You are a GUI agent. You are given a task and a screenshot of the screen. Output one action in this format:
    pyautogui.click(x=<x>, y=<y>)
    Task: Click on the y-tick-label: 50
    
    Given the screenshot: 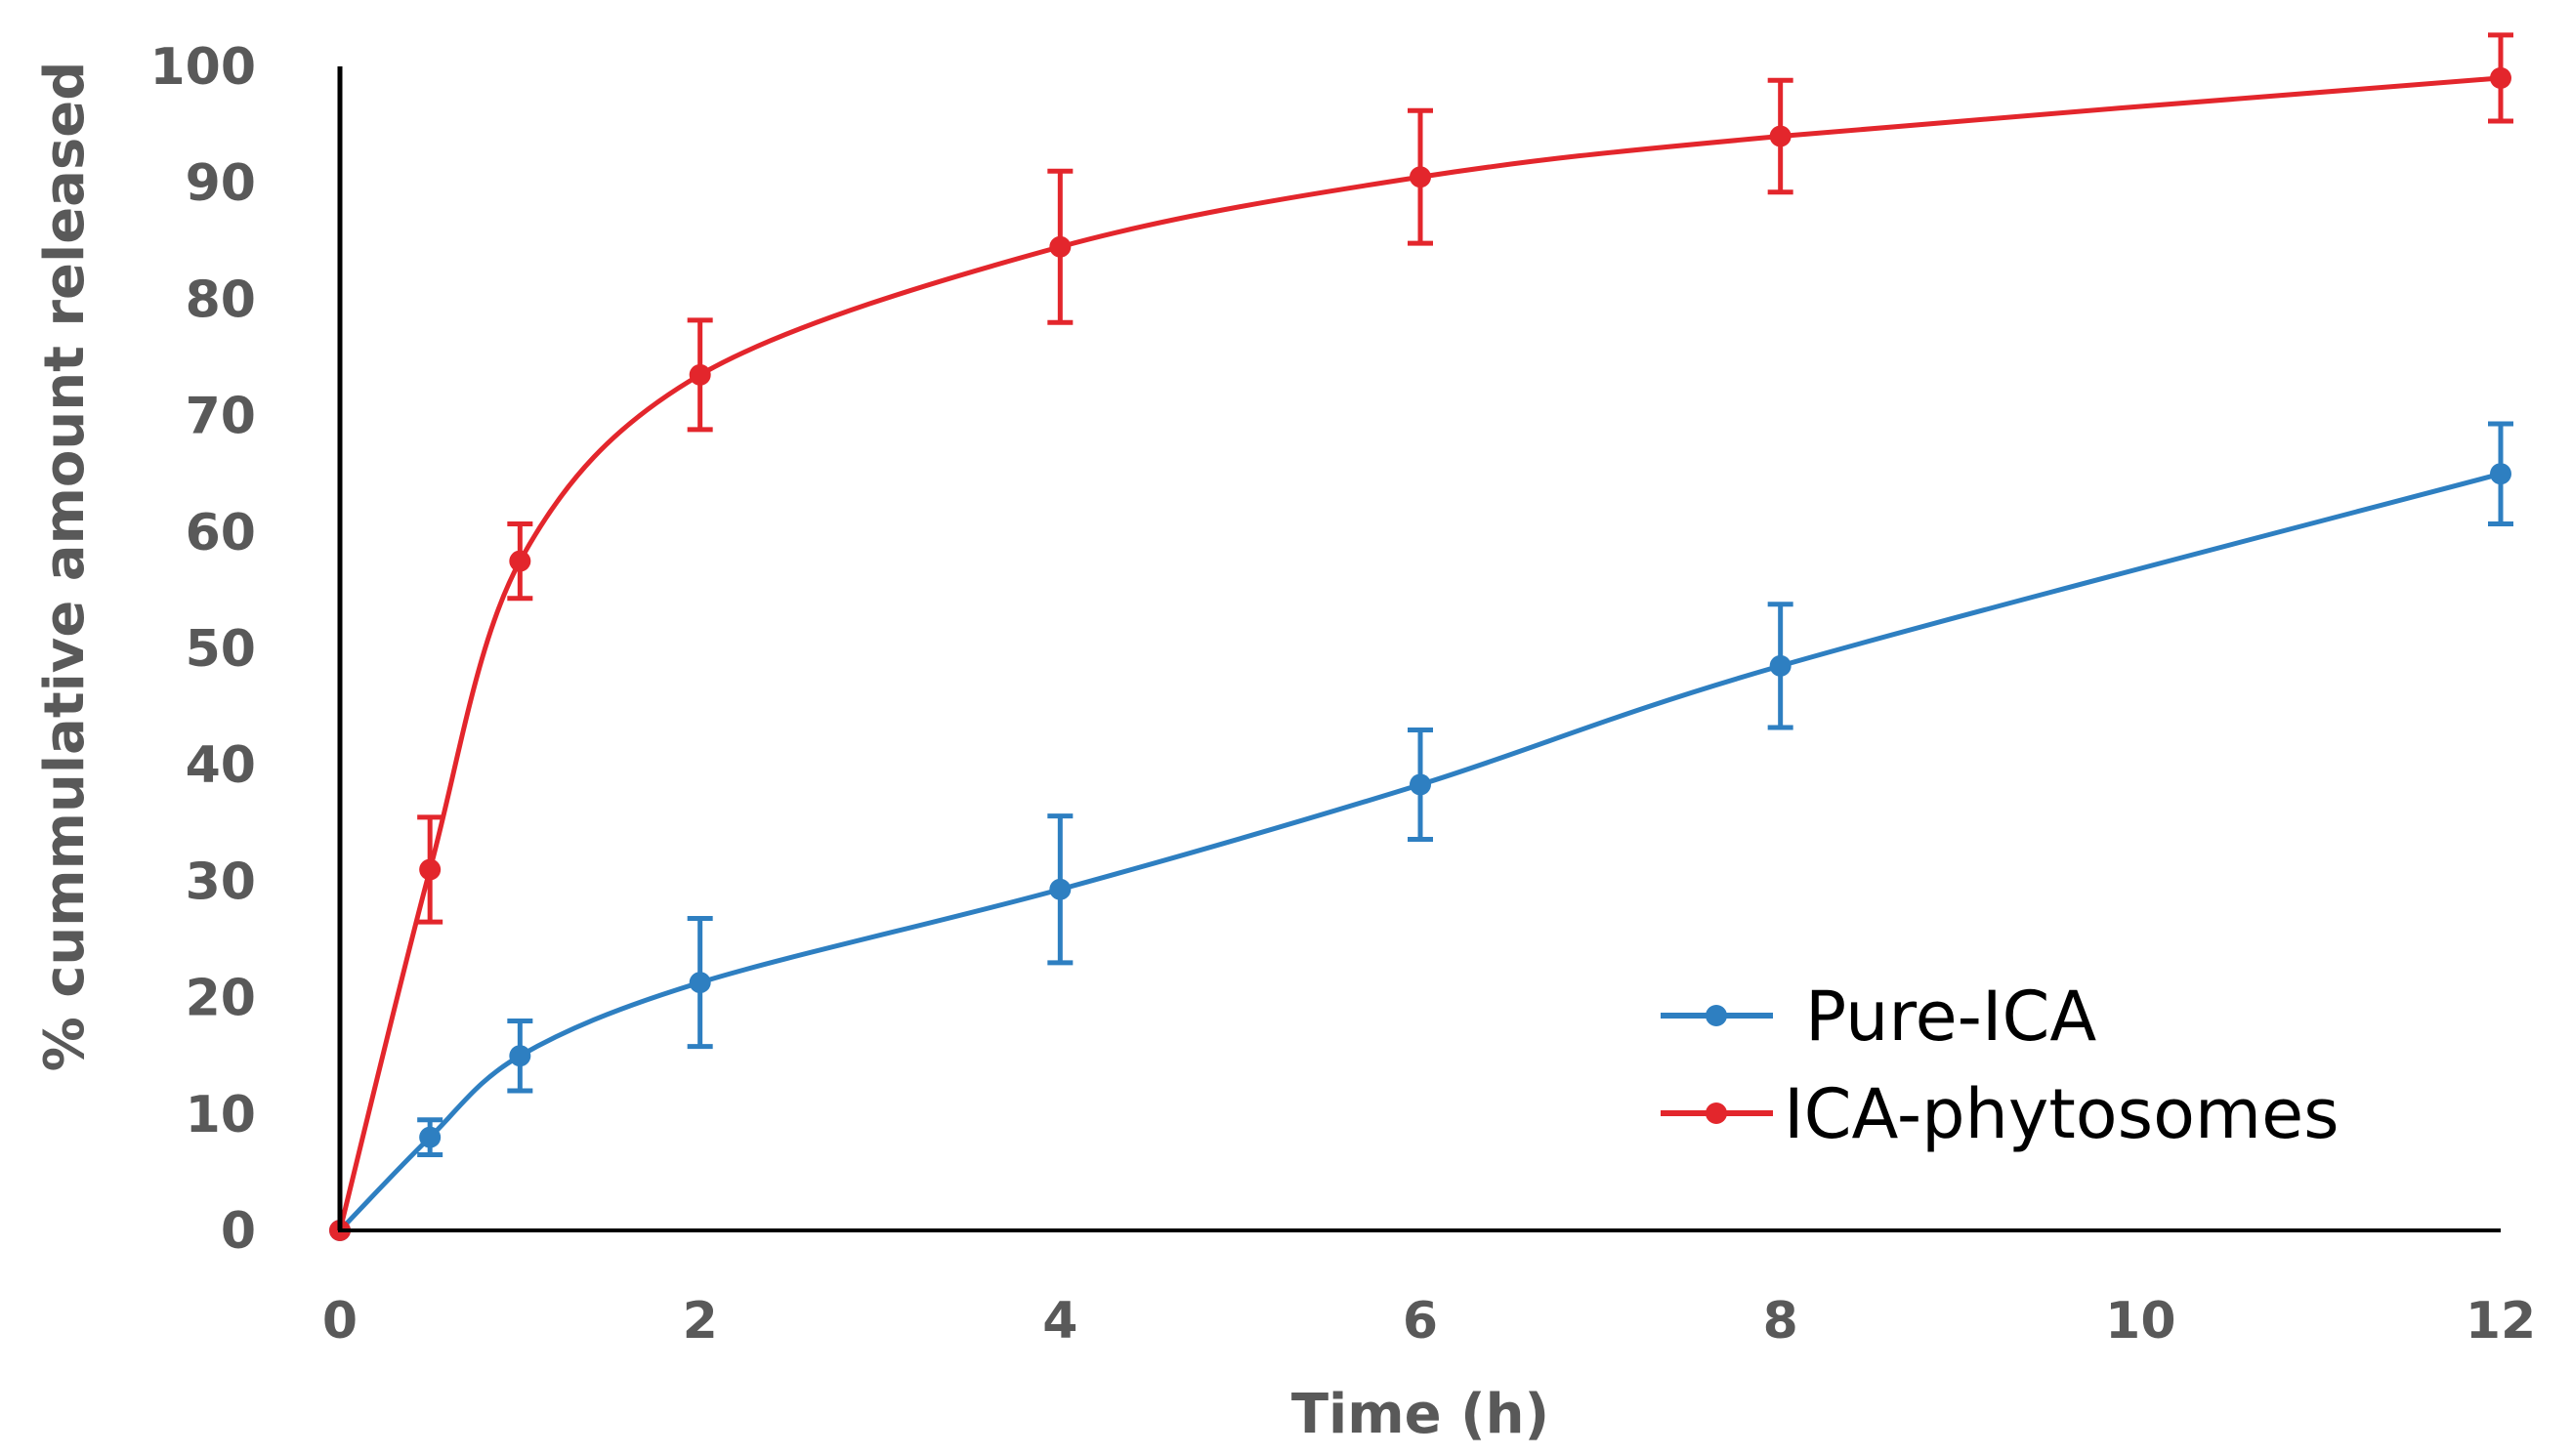 What is the action you would take?
    pyautogui.click(x=221, y=649)
    